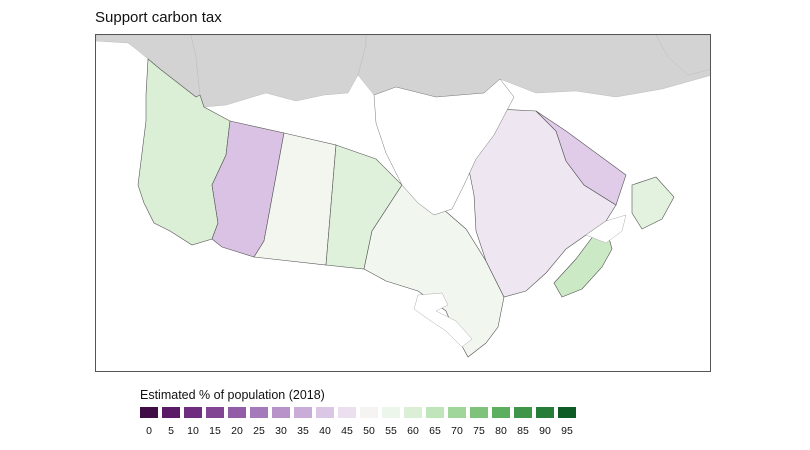 The width and height of the screenshot is (810, 450). What do you see at coordinates (457, 431) in the screenshot?
I see `legend-tick-label: 70` at bounding box center [457, 431].